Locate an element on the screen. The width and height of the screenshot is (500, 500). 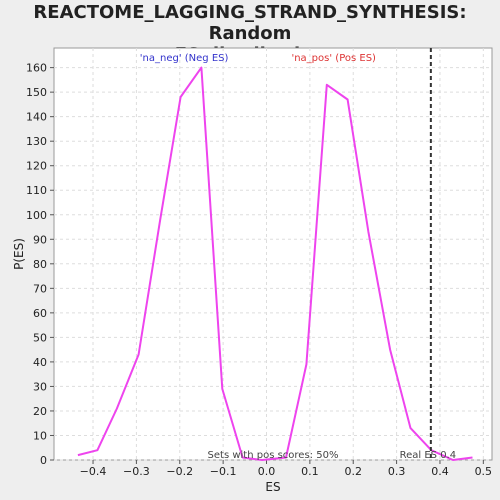
y-tick: 20 is located at coordinates (43, 411).